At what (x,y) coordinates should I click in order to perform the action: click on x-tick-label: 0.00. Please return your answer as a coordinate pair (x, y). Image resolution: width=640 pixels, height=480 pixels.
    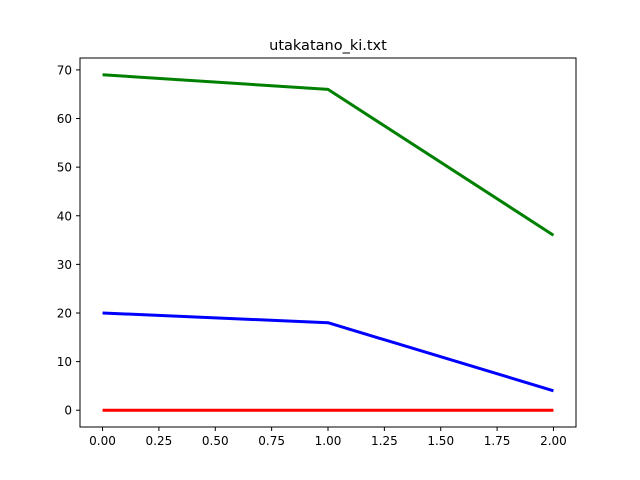
    Looking at the image, I should click on (102, 441).